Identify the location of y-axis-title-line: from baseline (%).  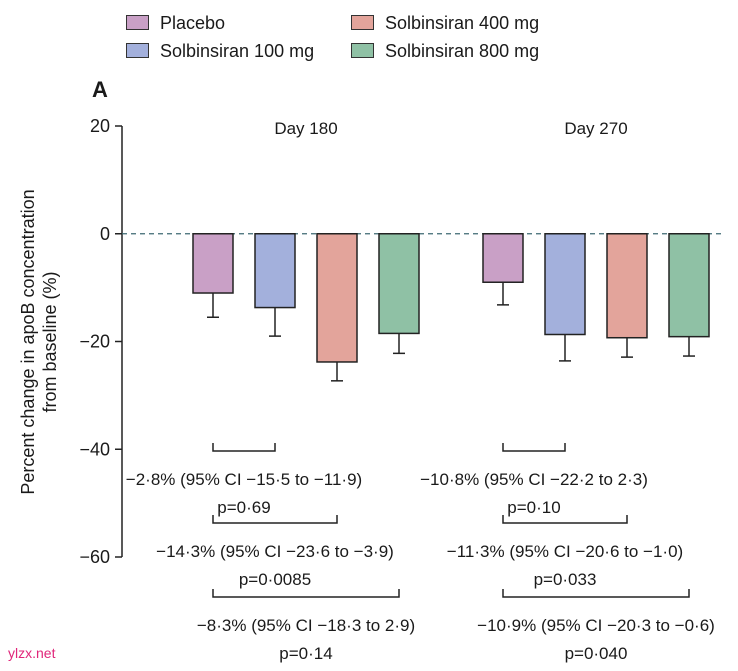
(50, 341).